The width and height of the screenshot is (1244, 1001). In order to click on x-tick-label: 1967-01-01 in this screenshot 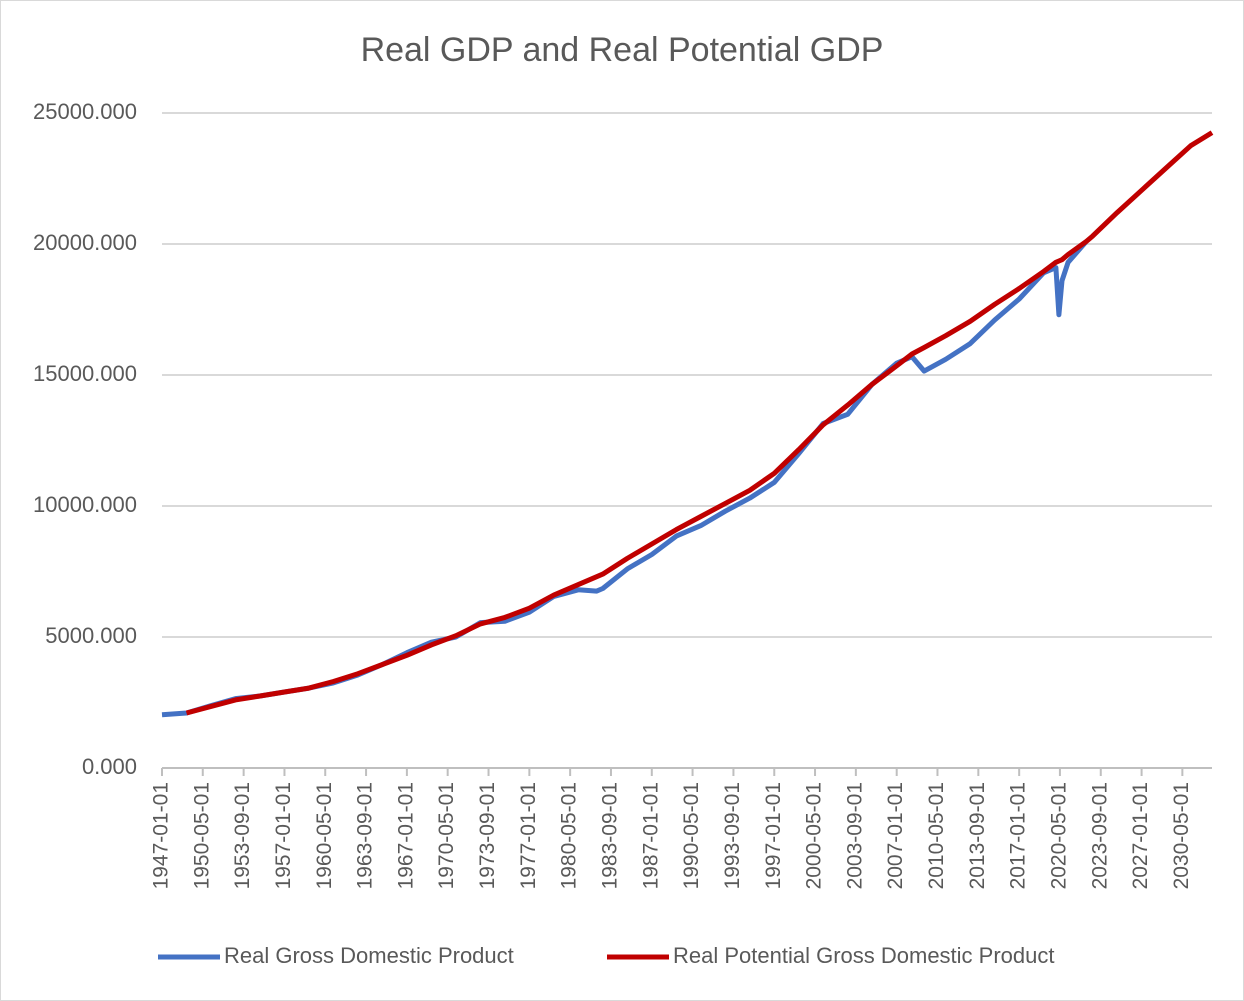, I will do `click(405, 835)`.